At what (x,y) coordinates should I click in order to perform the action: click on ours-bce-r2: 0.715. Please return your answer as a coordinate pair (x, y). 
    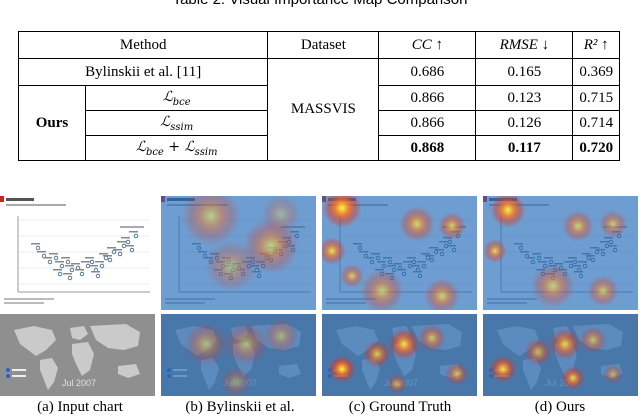
    Looking at the image, I should click on (596, 98).